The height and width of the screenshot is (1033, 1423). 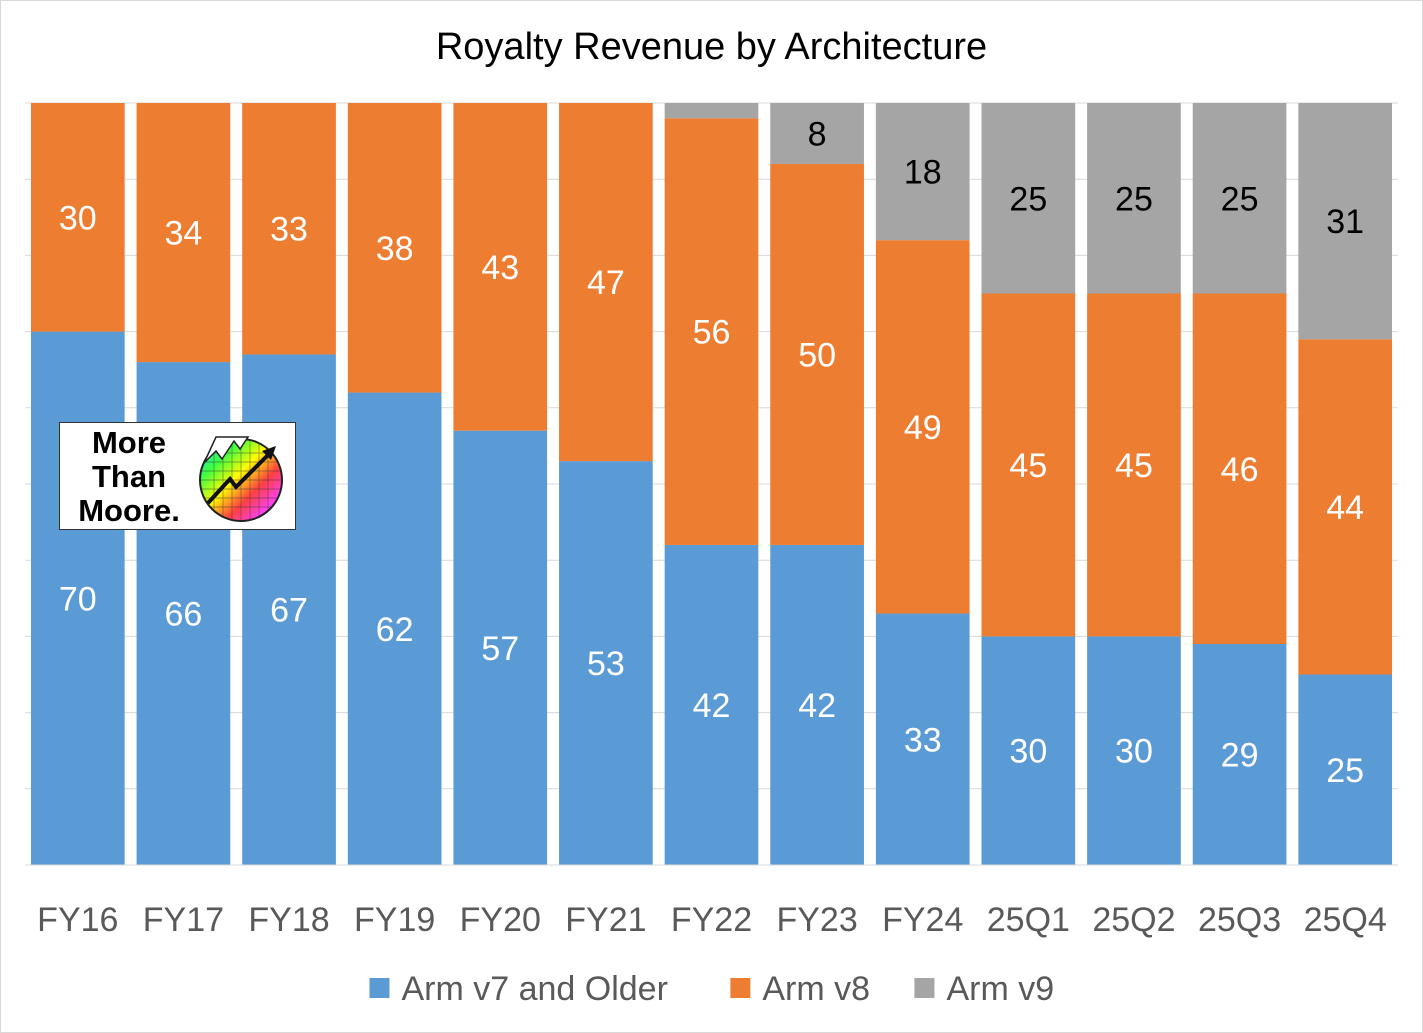 What do you see at coordinates (1133, 920) in the screenshot?
I see `x-tick-label: 25Q2` at bounding box center [1133, 920].